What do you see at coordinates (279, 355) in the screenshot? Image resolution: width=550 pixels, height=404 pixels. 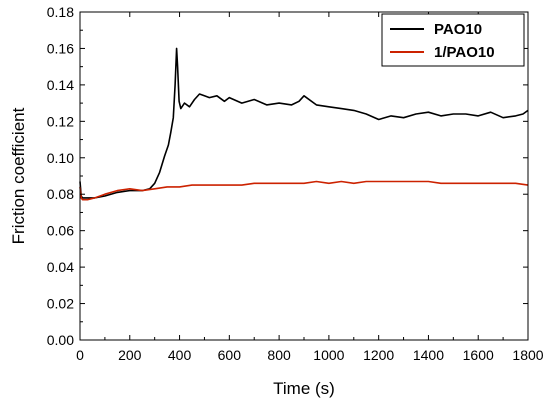 I see `x-tick-label: 800` at bounding box center [279, 355].